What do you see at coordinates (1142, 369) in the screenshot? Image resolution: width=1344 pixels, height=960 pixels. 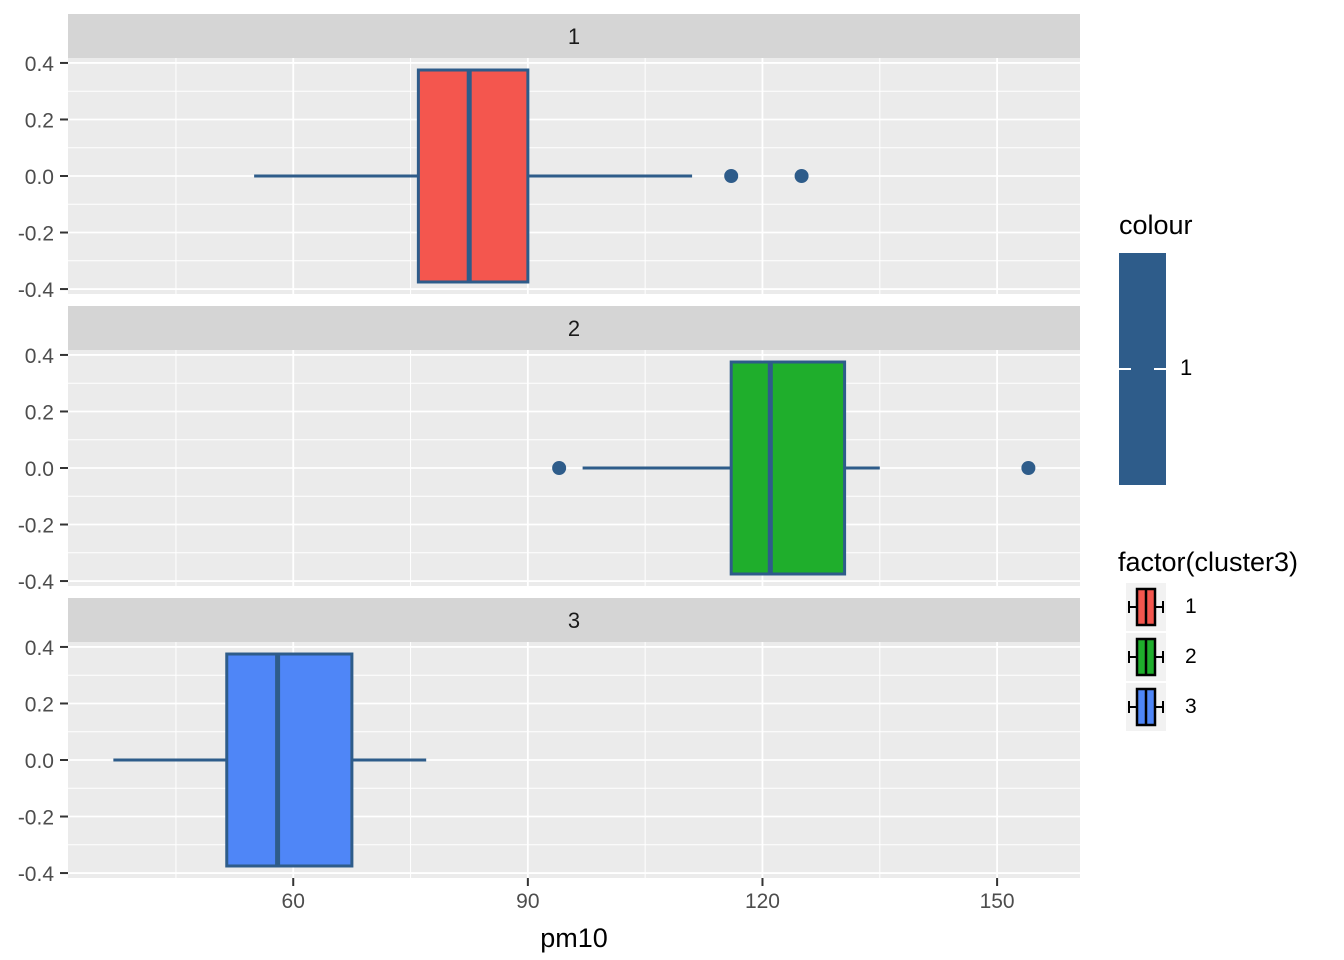 I see `colorbar` at bounding box center [1142, 369].